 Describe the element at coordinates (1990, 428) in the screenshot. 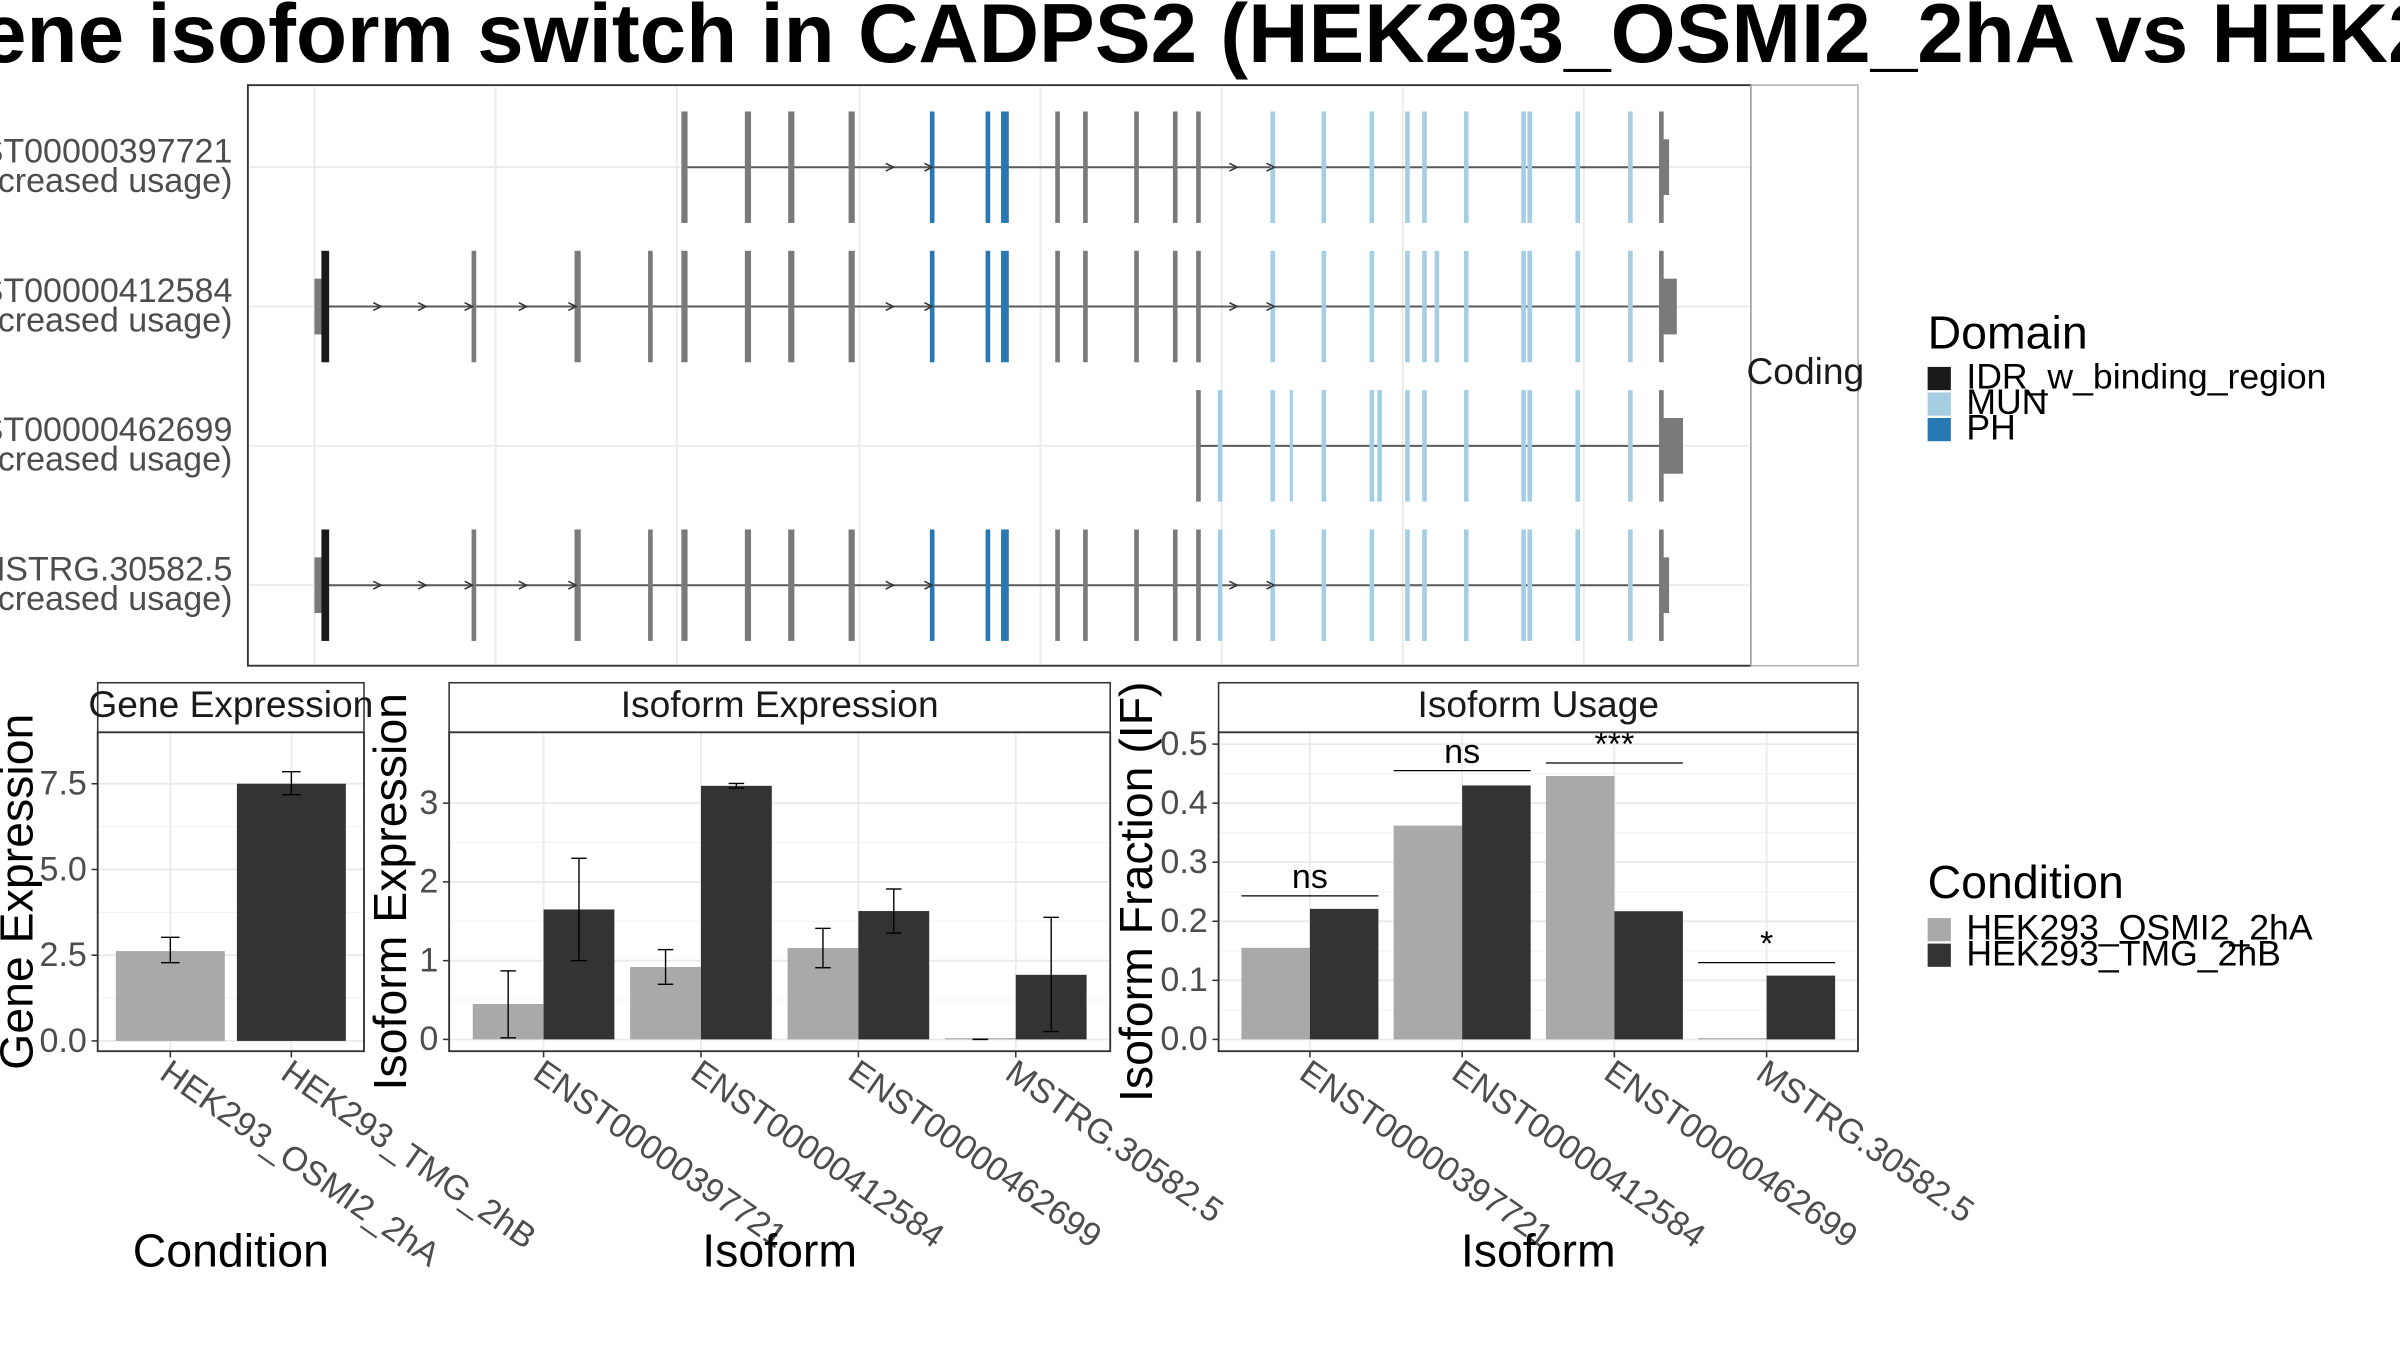

I see `domain-legend-label: PH` at that location.